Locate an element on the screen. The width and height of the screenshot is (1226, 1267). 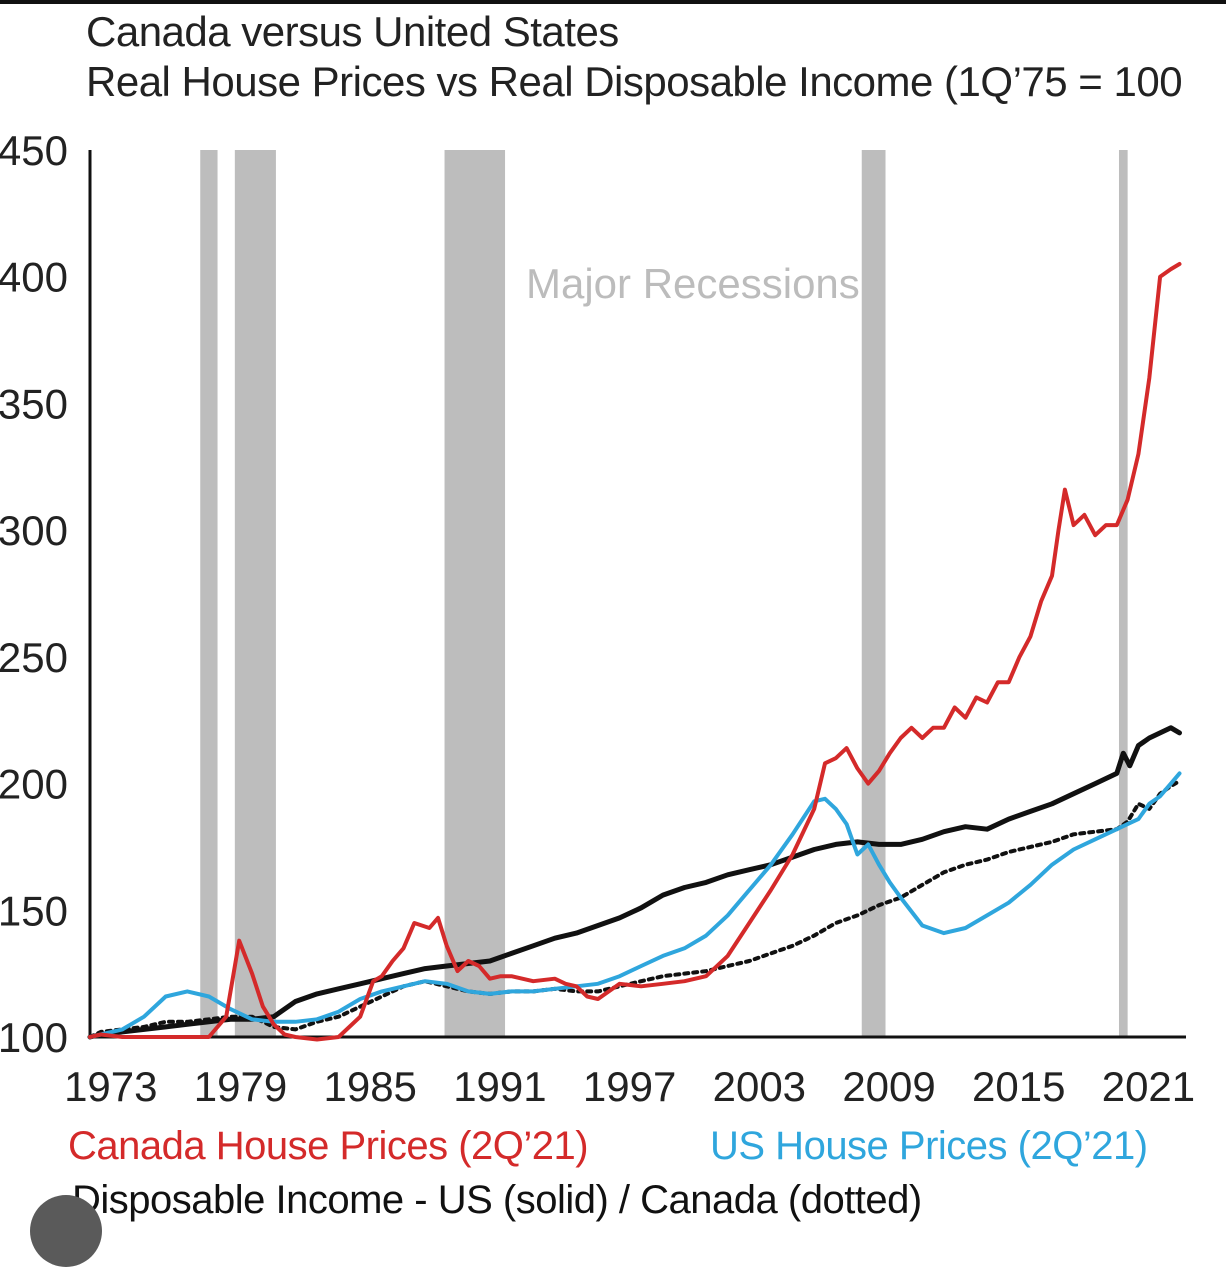
x-tick-label: 1979 is located at coordinates (240, 1086).